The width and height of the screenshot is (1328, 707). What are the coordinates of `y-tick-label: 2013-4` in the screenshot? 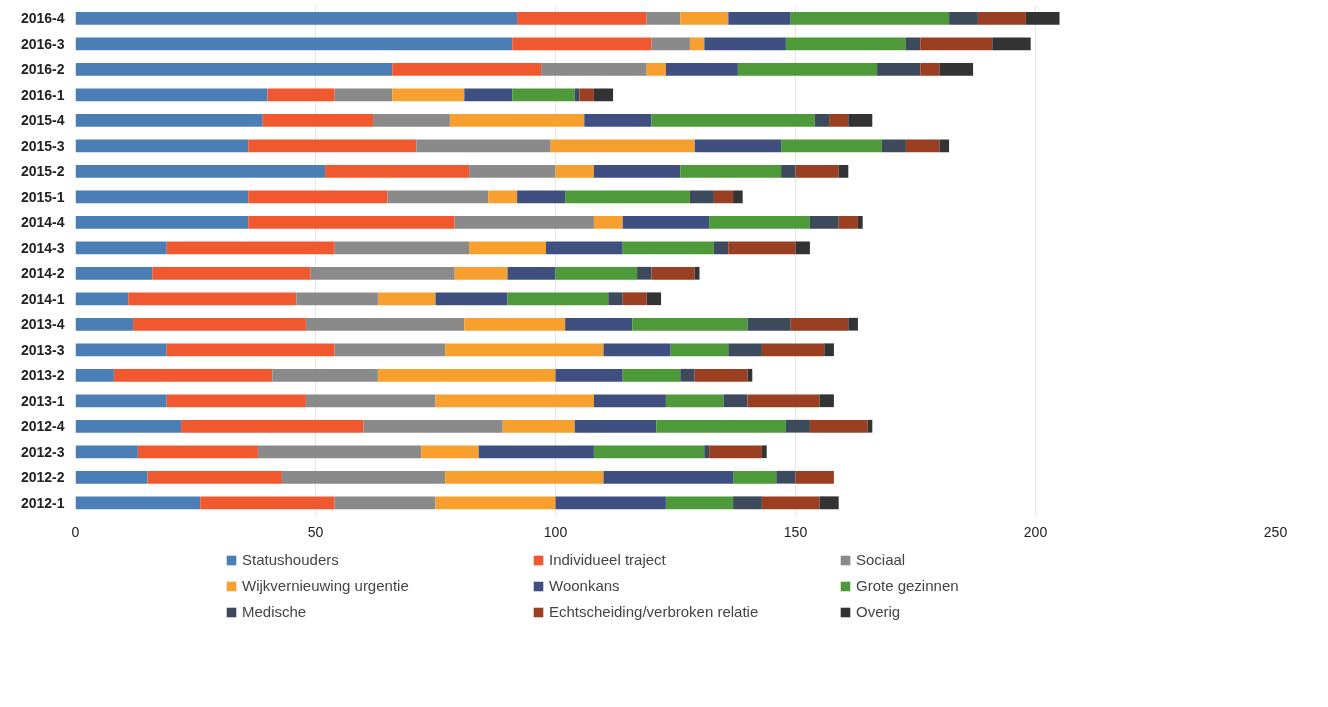 It's located at (42, 324).